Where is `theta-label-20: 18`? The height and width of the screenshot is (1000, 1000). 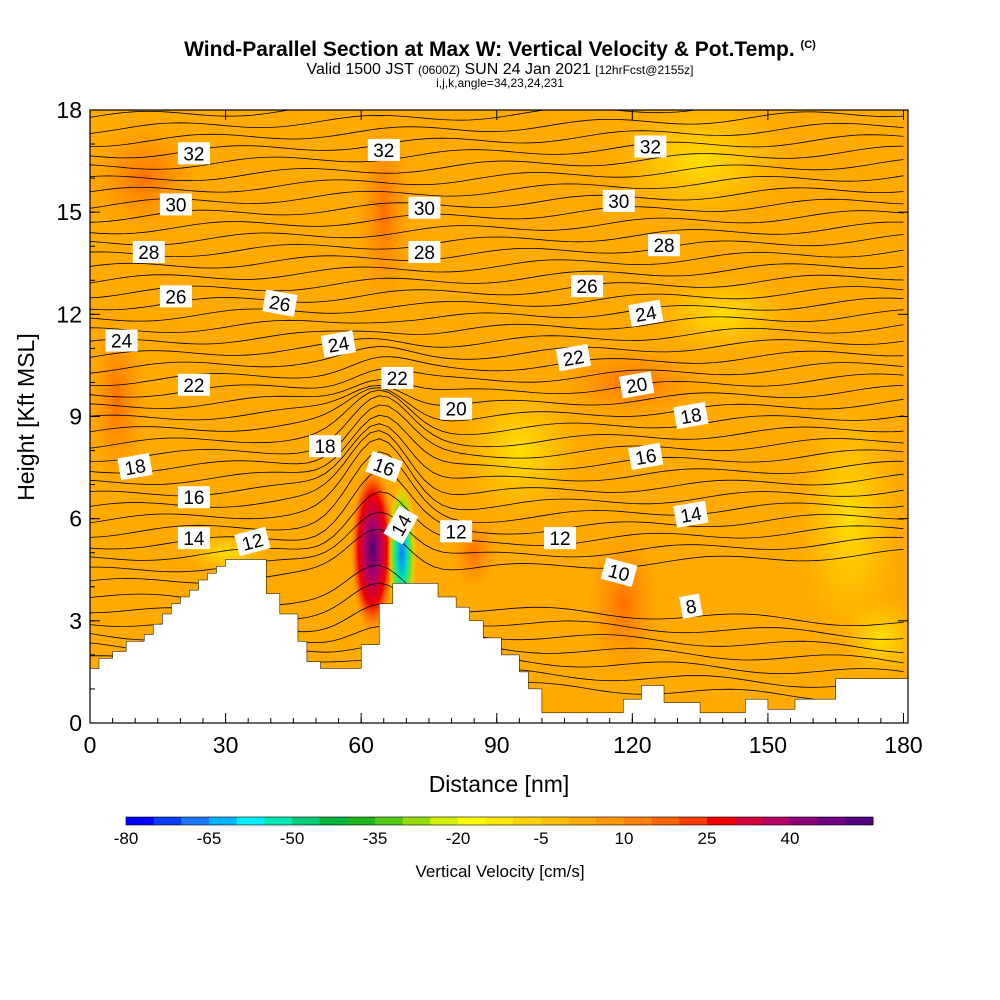 theta-label-20: 18 is located at coordinates (135, 466).